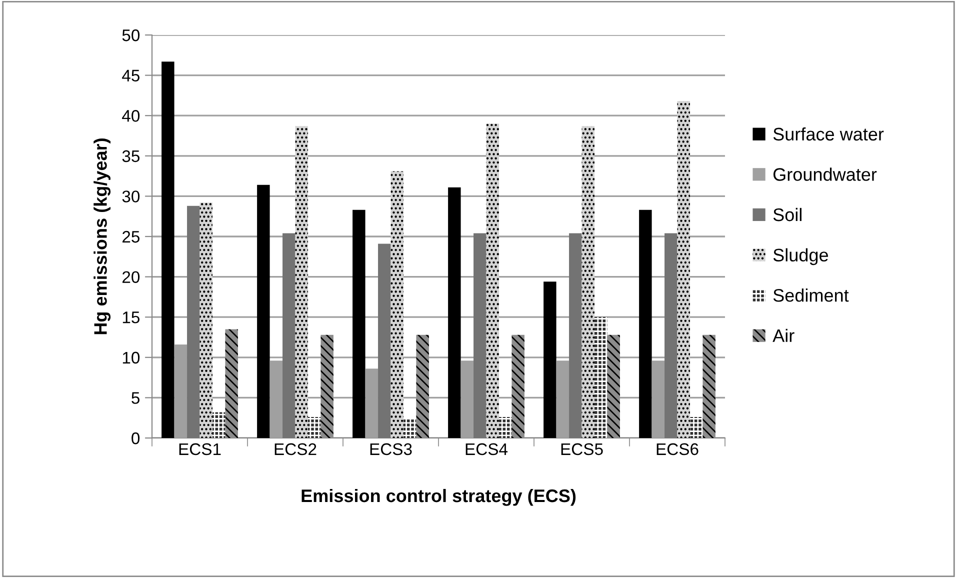 Image resolution: width=957 pixels, height=578 pixels. Describe the element at coordinates (811, 295) in the screenshot. I see `legend-label: Sediment` at that location.